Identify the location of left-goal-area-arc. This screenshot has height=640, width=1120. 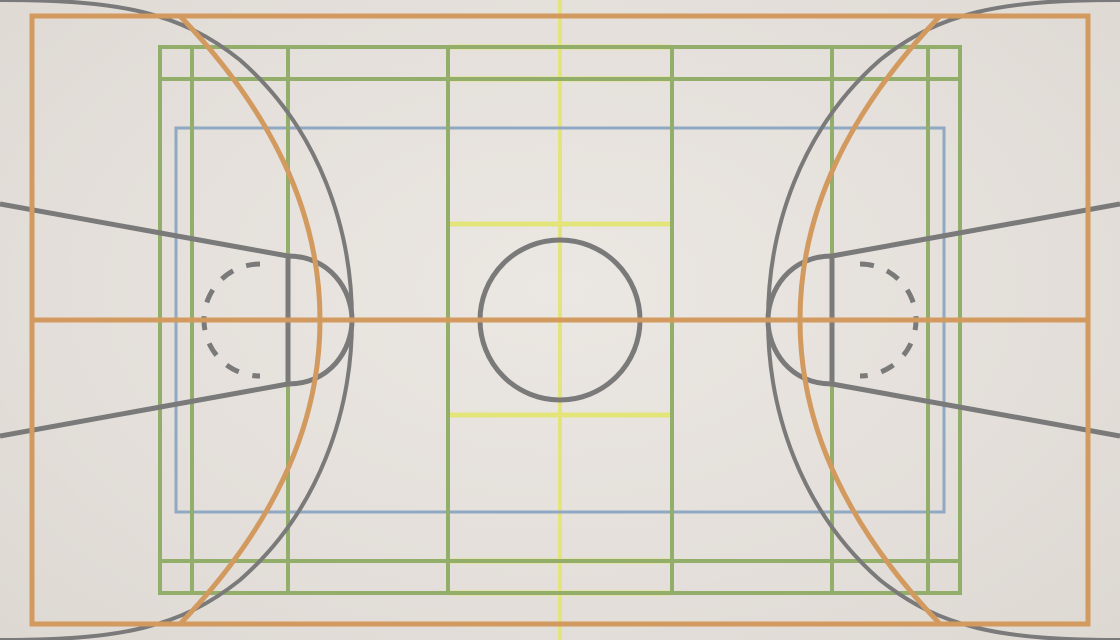
(250, 320).